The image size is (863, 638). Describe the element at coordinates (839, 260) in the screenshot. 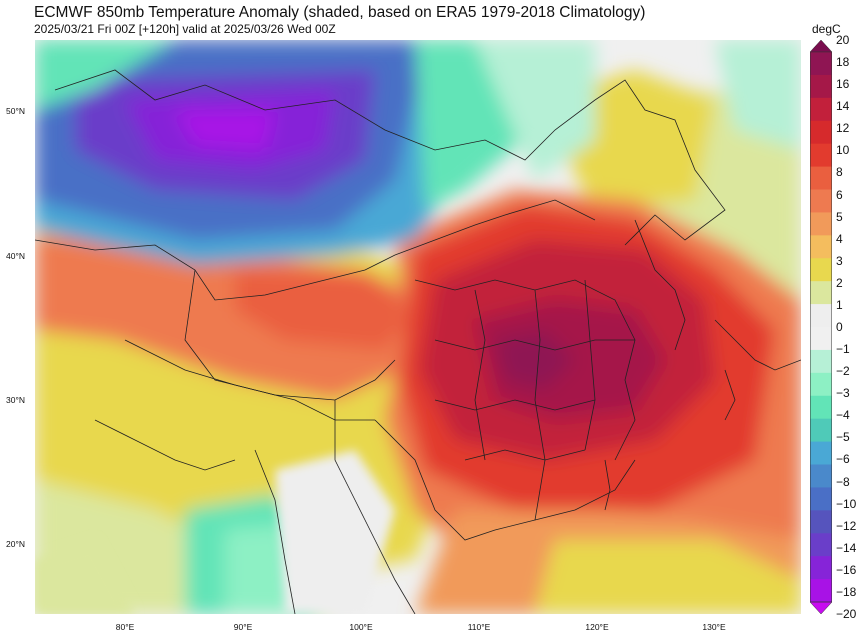

I see `colorbar-tick-label: 3` at that location.